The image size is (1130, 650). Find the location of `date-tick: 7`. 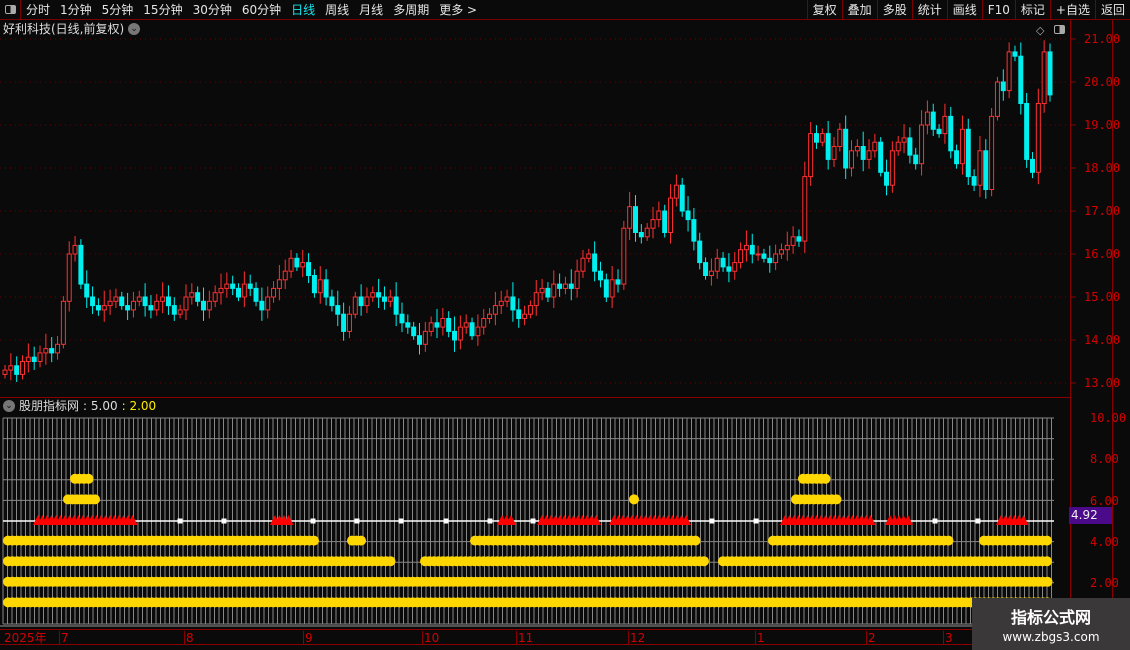

date-tick: 7 is located at coordinates (64, 638).